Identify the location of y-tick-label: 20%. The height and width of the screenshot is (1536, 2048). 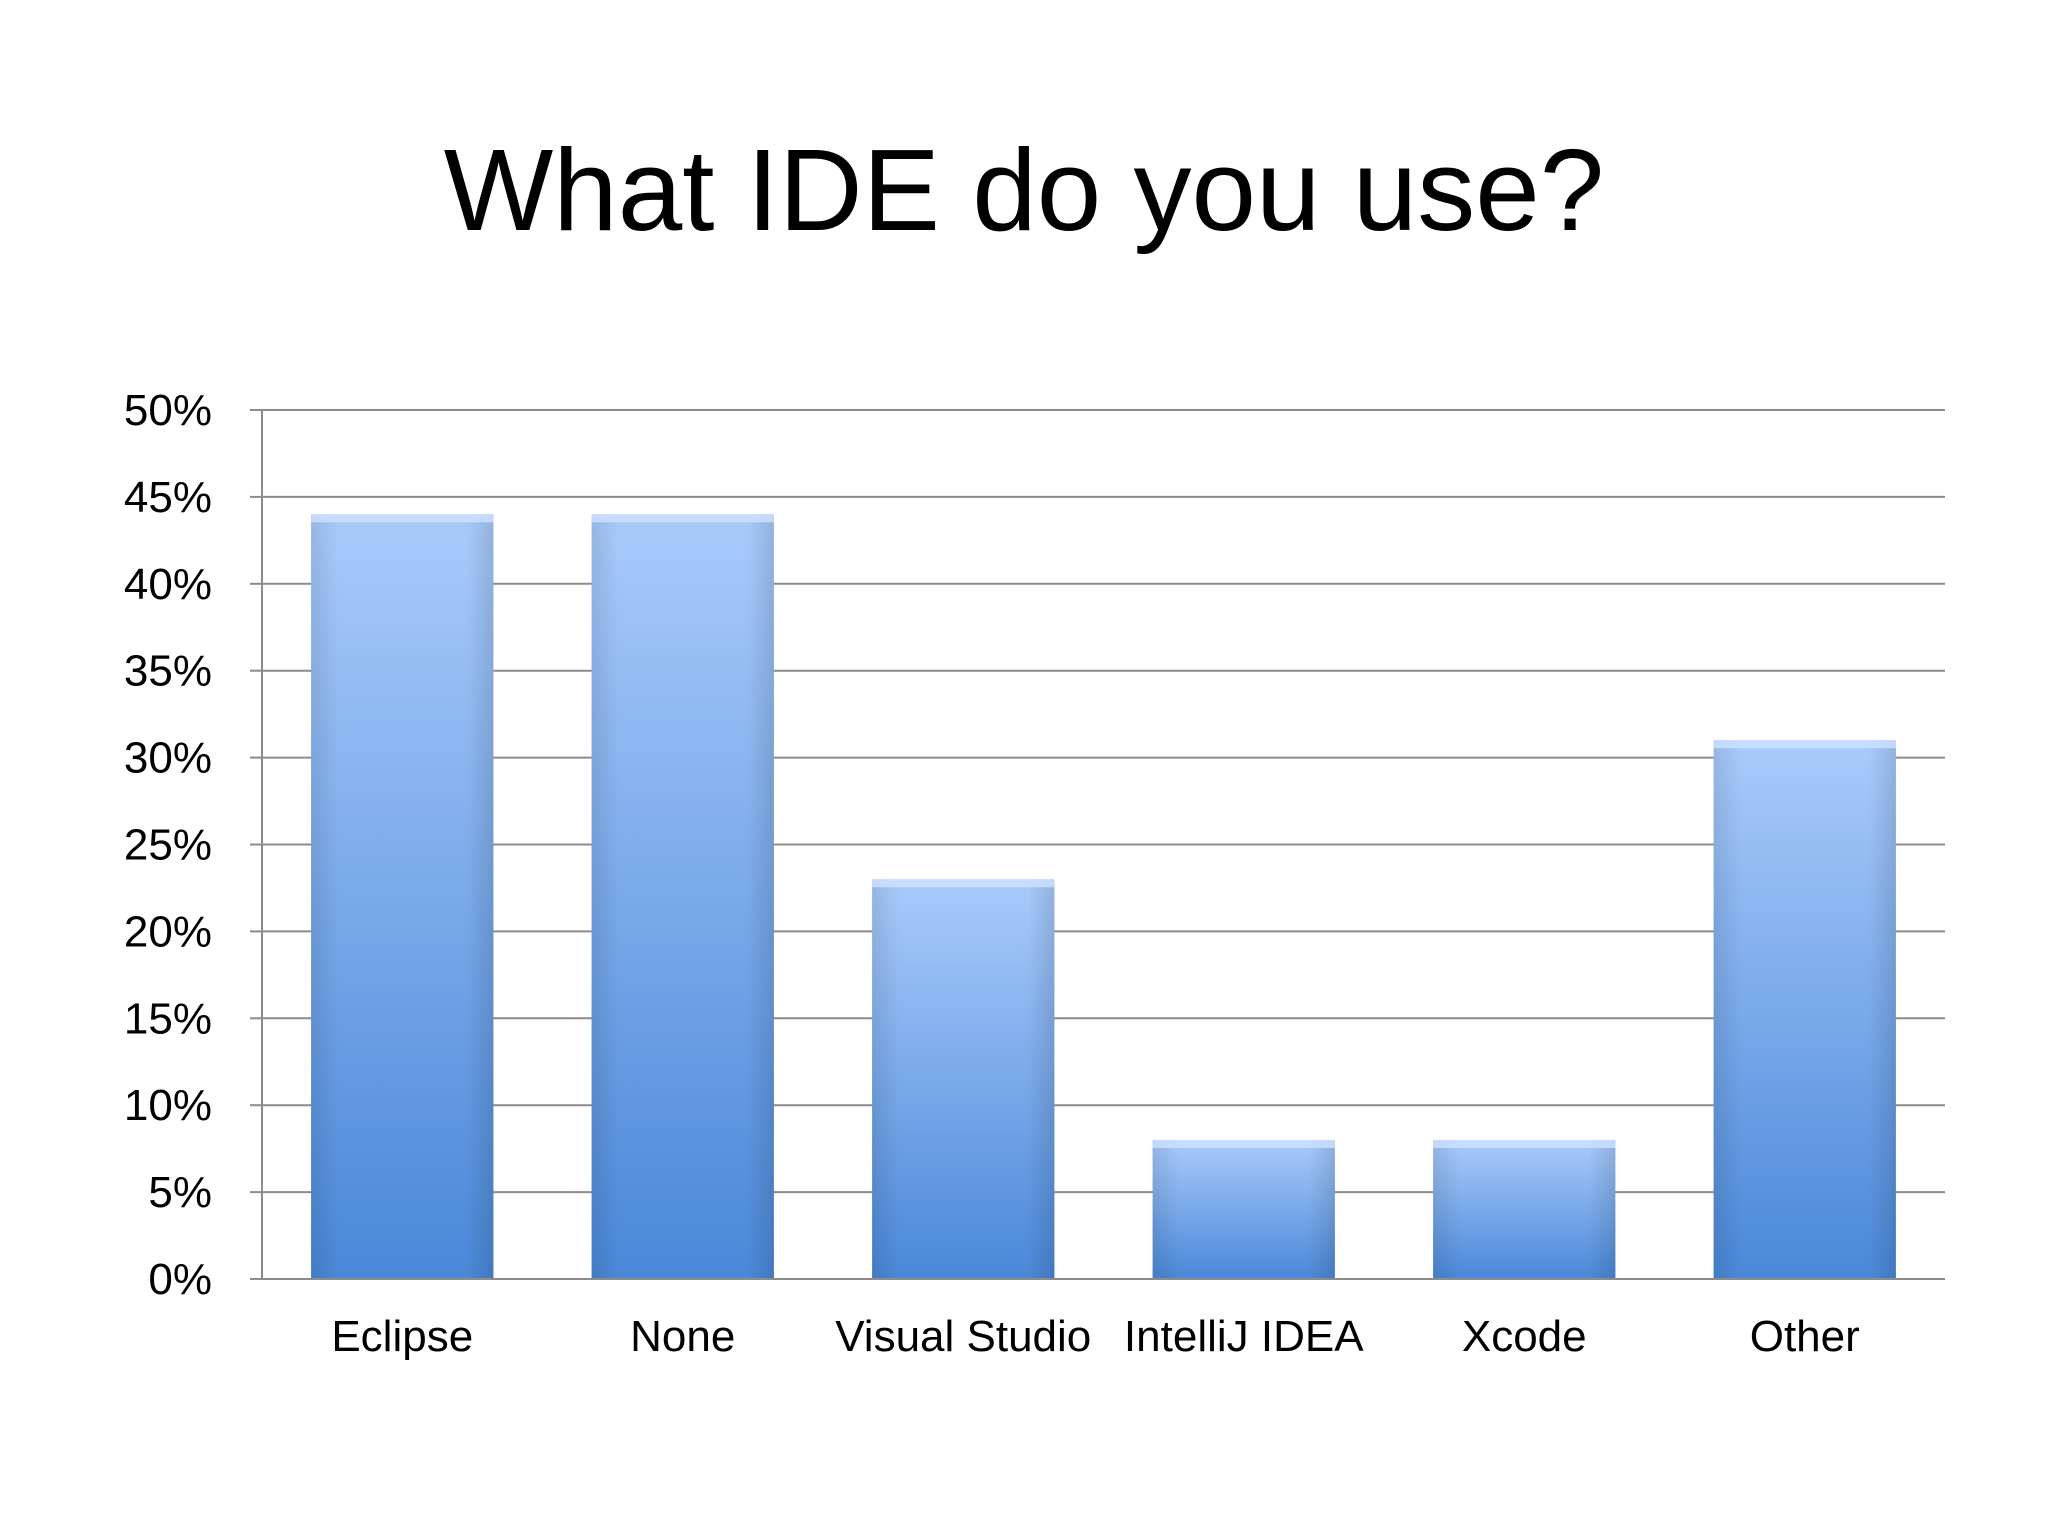
(168, 931).